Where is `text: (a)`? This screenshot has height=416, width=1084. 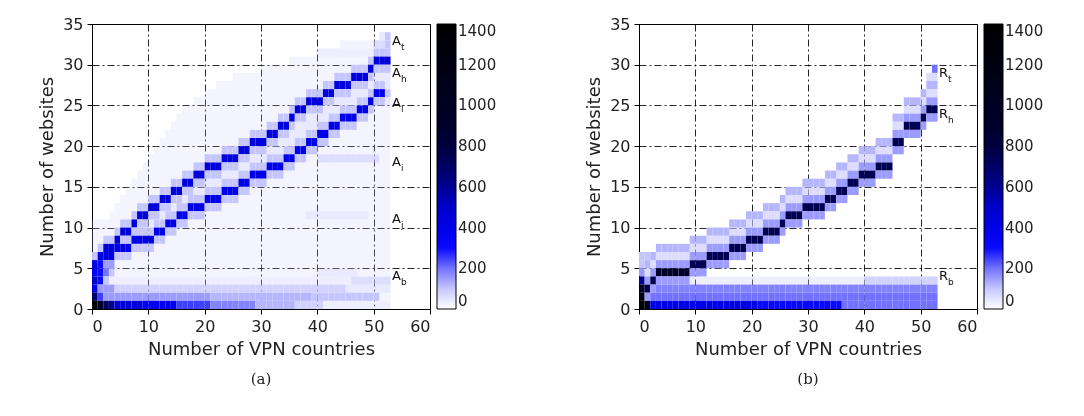 text: (a) is located at coordinates (261, 379).